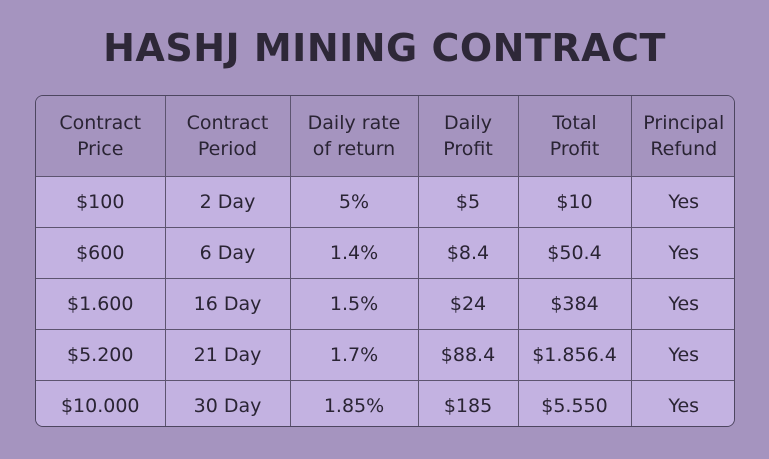  Describe the element at coordinates (101, 253) in the screenshot. I see `cell-contract-price: $600` at that location.